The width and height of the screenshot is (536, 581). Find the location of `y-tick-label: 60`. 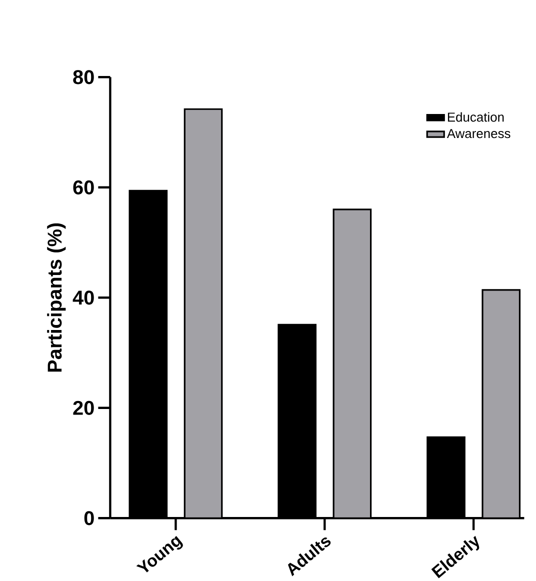

y-tick-label: 60 is located at coordinates (83, 187).